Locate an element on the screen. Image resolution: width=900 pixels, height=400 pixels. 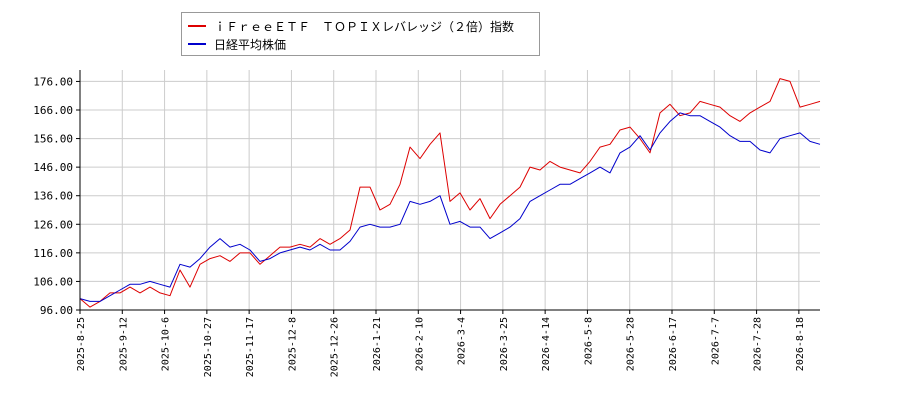
x-tick-label: 2026-3-25 is located at coordinates (504, 344).